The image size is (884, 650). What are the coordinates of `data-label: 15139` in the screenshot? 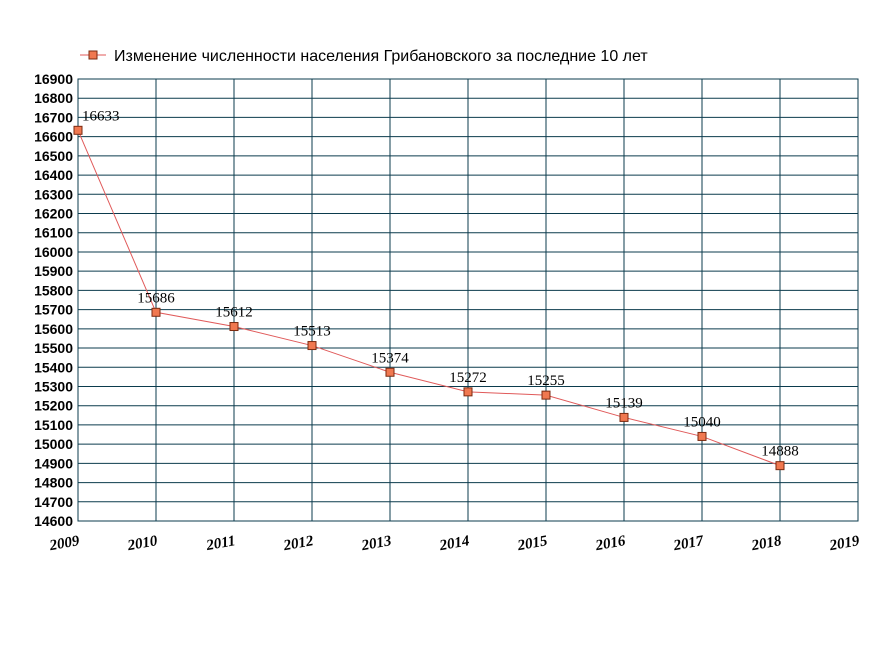 It's located at (624, 403).